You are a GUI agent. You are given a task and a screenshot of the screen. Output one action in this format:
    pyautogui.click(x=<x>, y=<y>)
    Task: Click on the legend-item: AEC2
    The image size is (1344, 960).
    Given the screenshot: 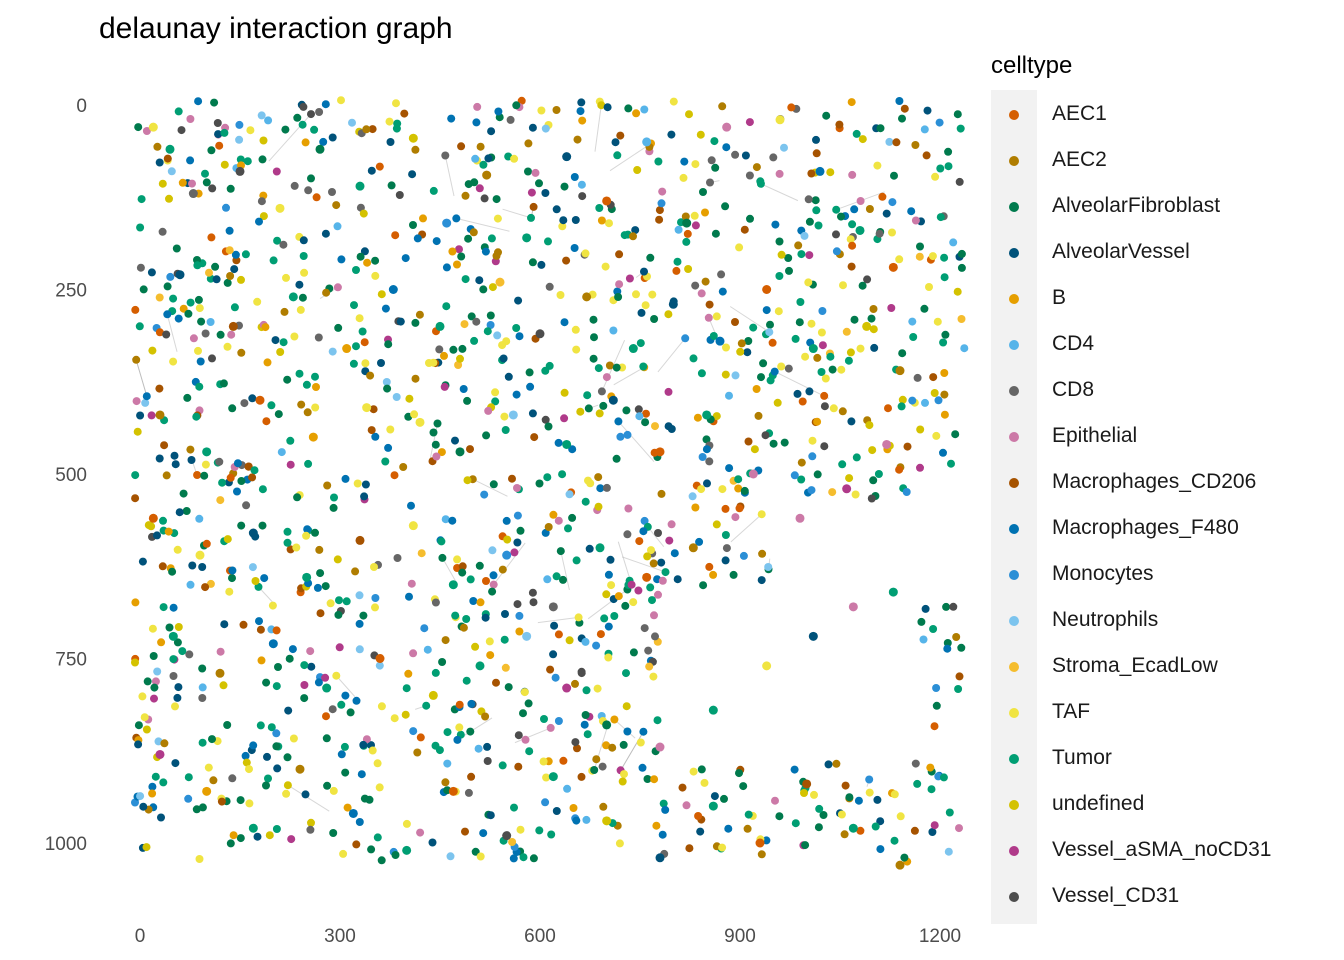 What is the action you would take?
    pyautogui.click(x=1167, y=161)
    